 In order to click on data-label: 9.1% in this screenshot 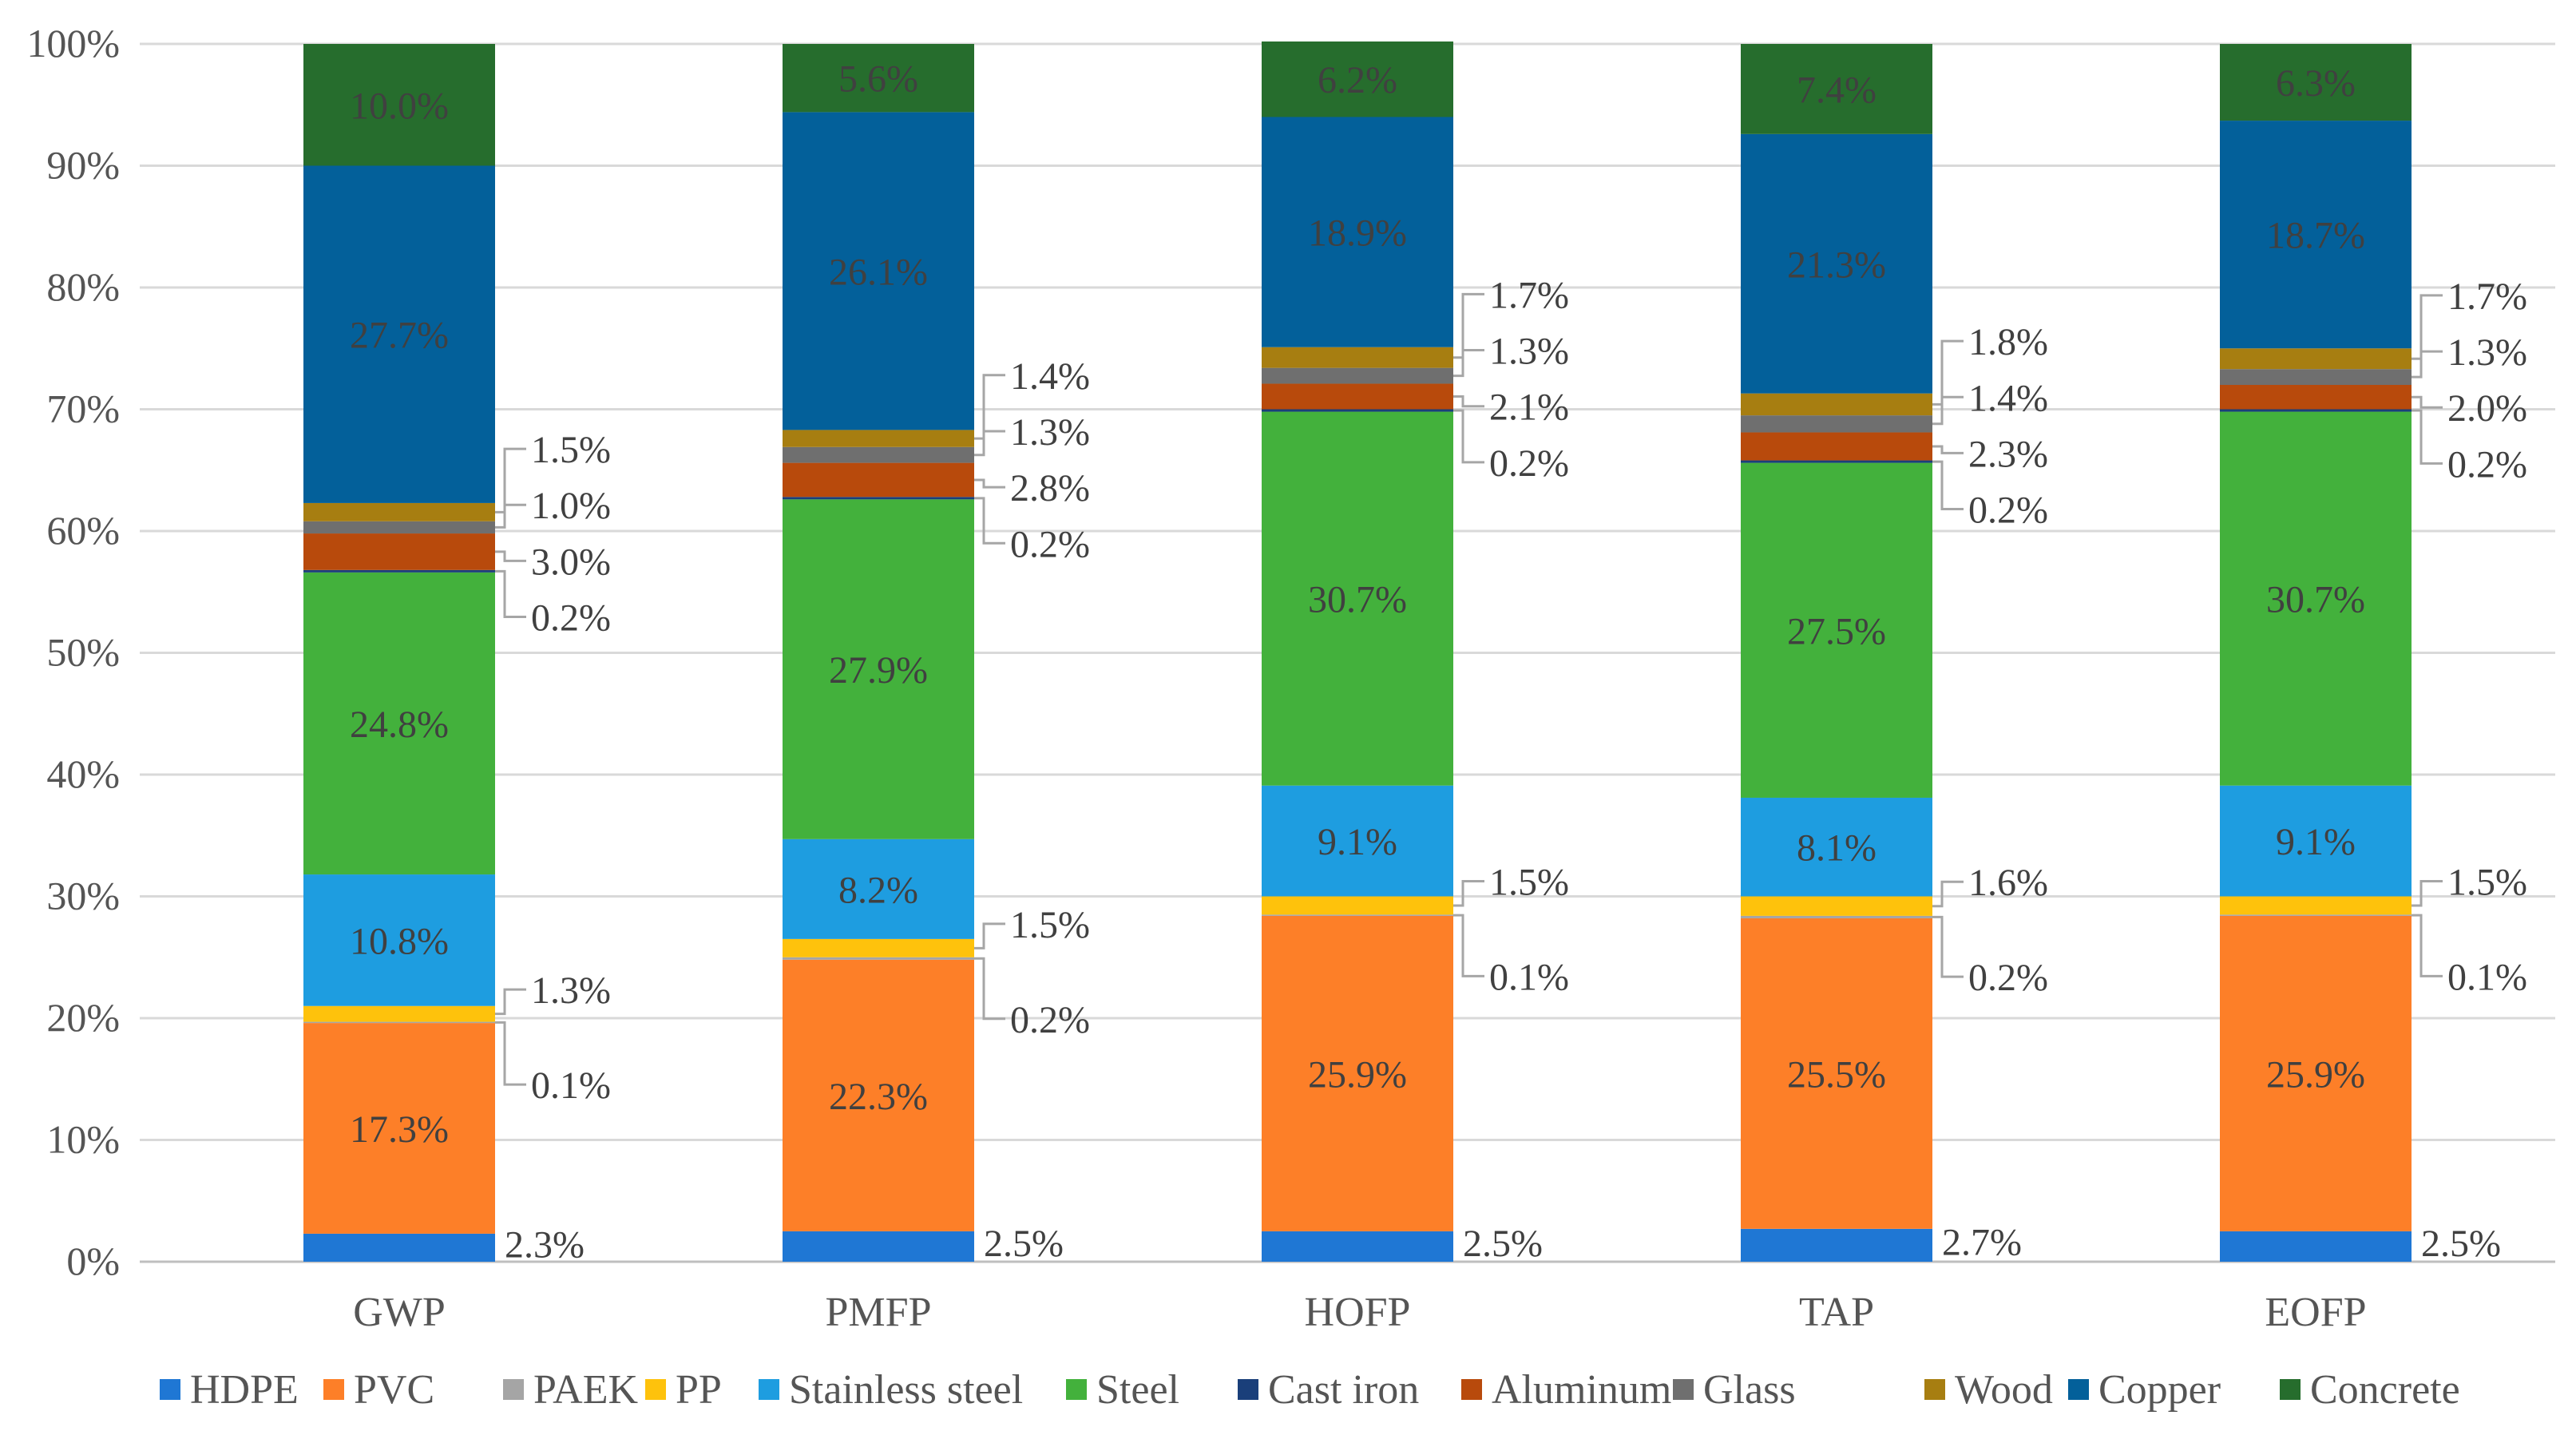, I will do `click(1357, 842)`.